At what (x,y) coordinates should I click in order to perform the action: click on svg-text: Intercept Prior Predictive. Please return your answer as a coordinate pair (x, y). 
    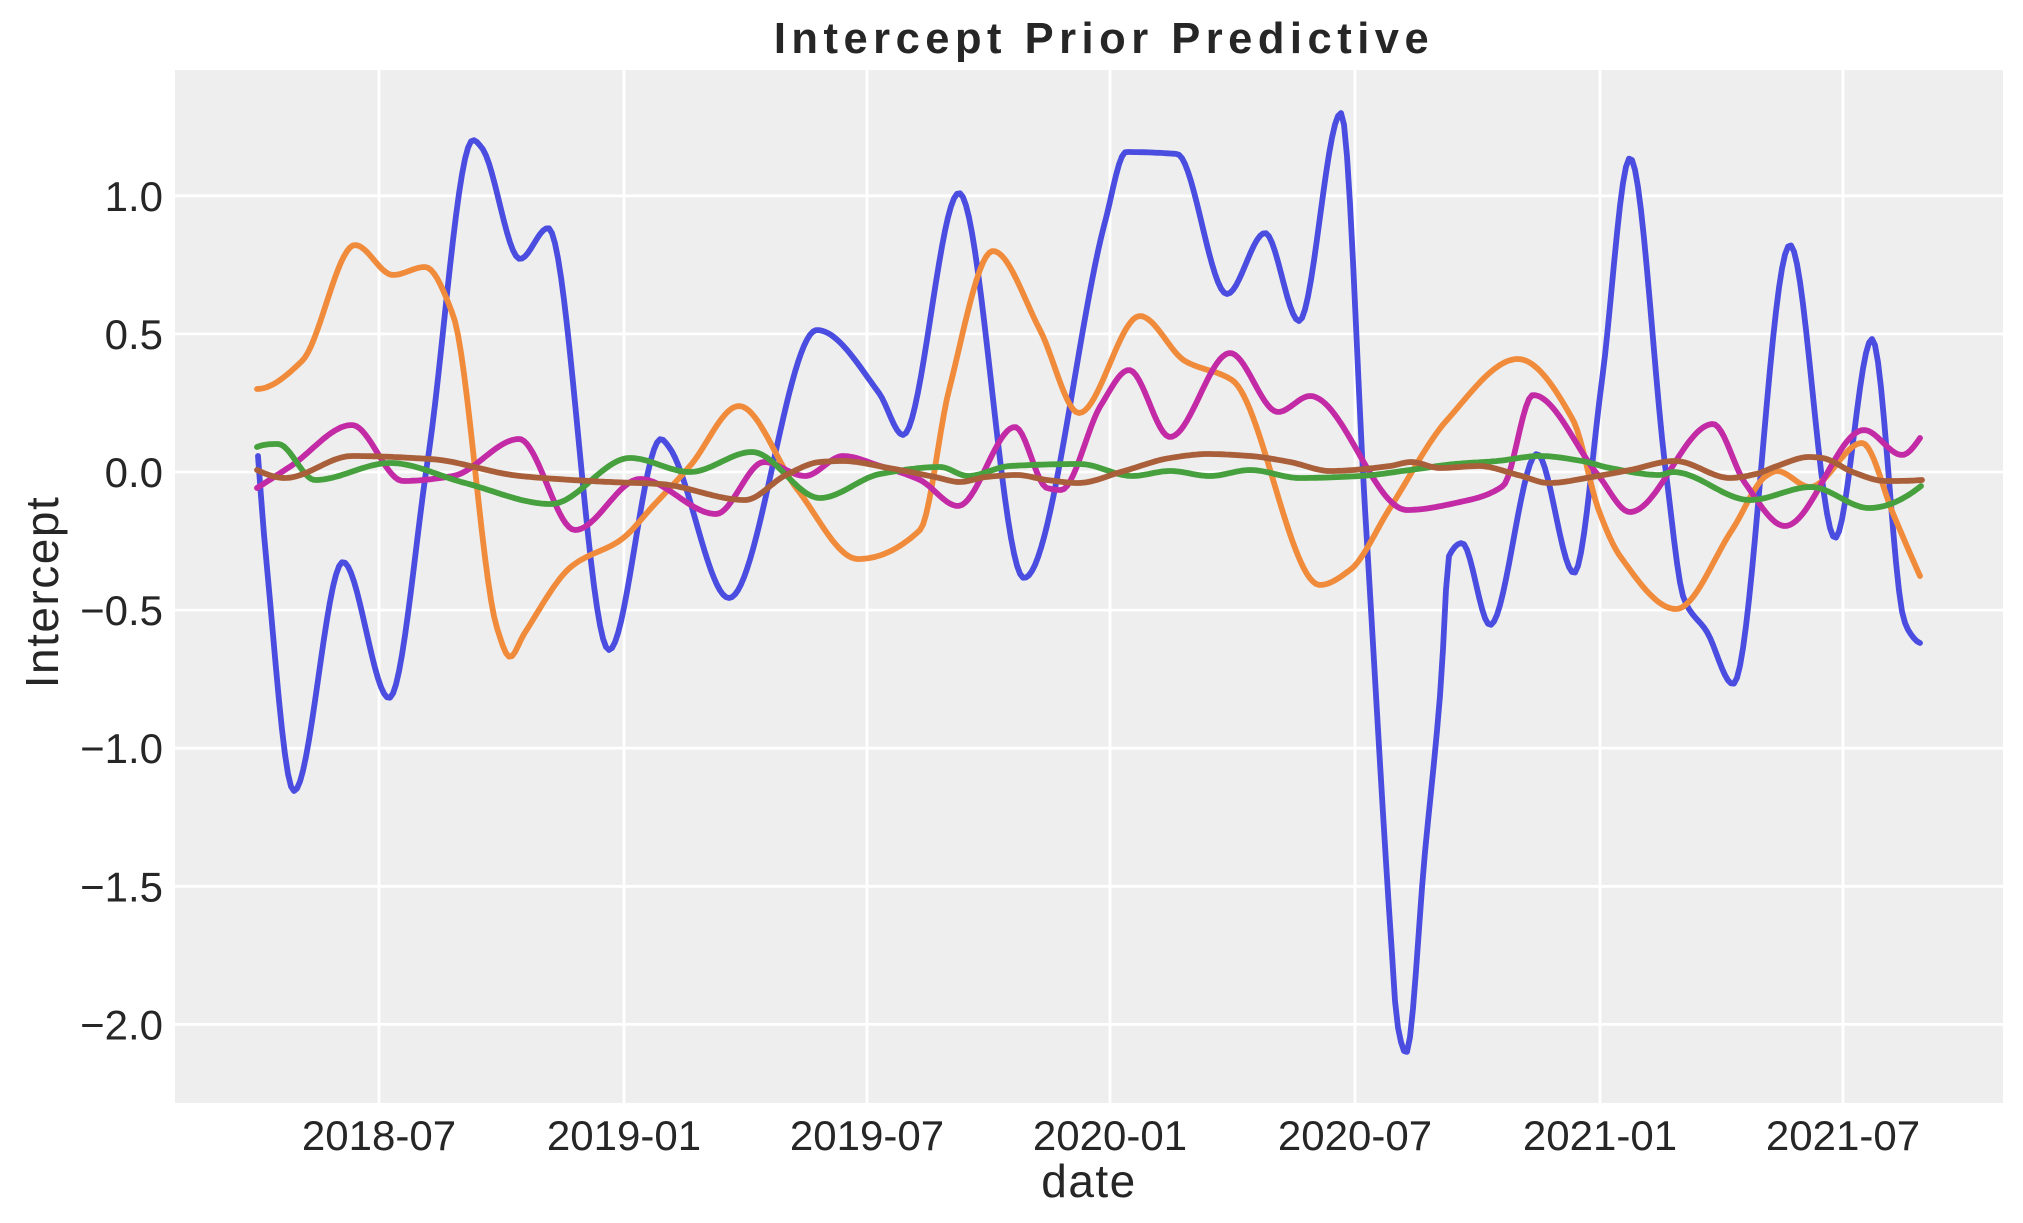
    Looking at the image, I should click on (1104, 39).